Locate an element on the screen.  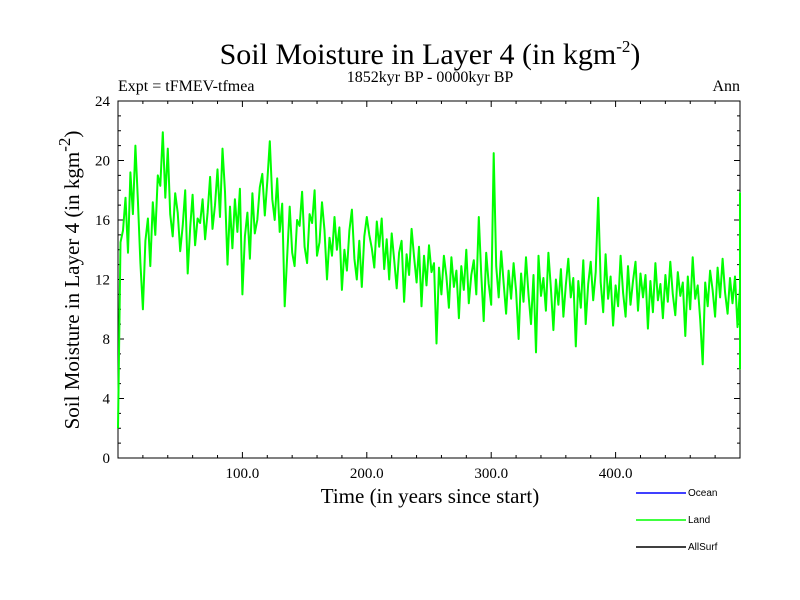
season-label: Ann is located at coordinates (726, 86).